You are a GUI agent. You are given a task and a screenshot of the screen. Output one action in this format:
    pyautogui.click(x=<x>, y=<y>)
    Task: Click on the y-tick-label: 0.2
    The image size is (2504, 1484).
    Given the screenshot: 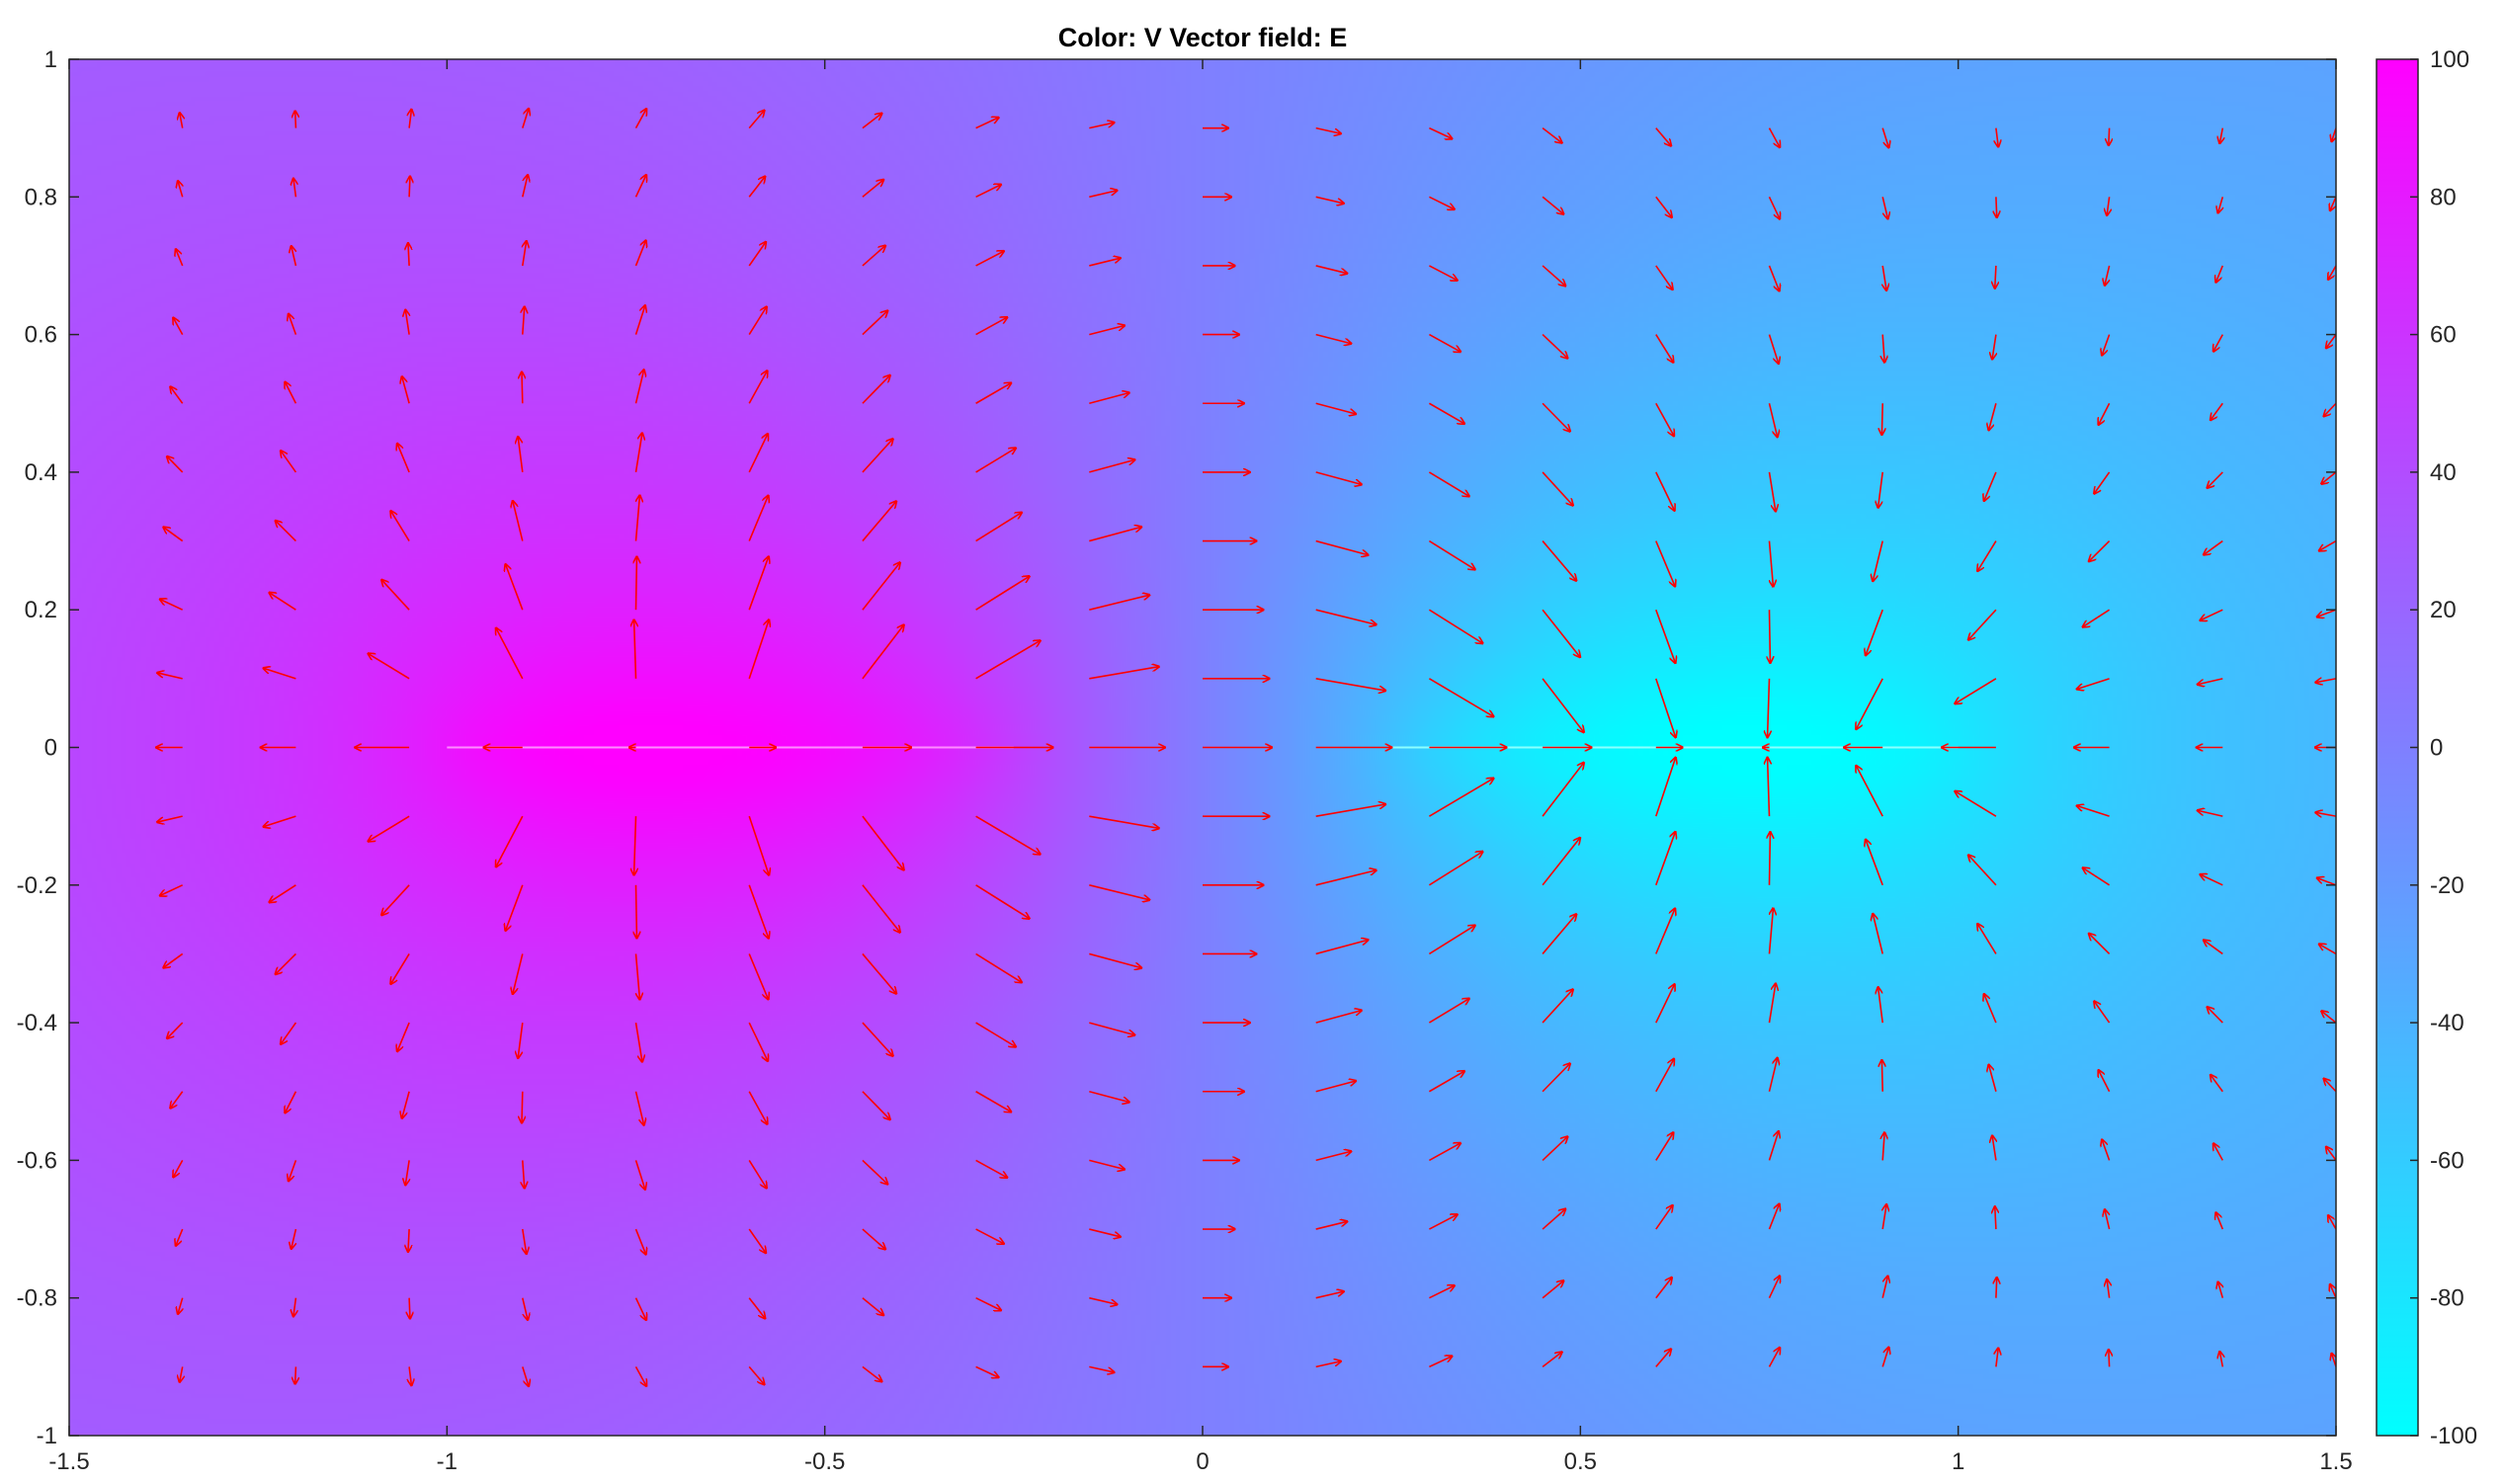 What is the action you would take?
    pyautogui.click(x=41, y=610)
    